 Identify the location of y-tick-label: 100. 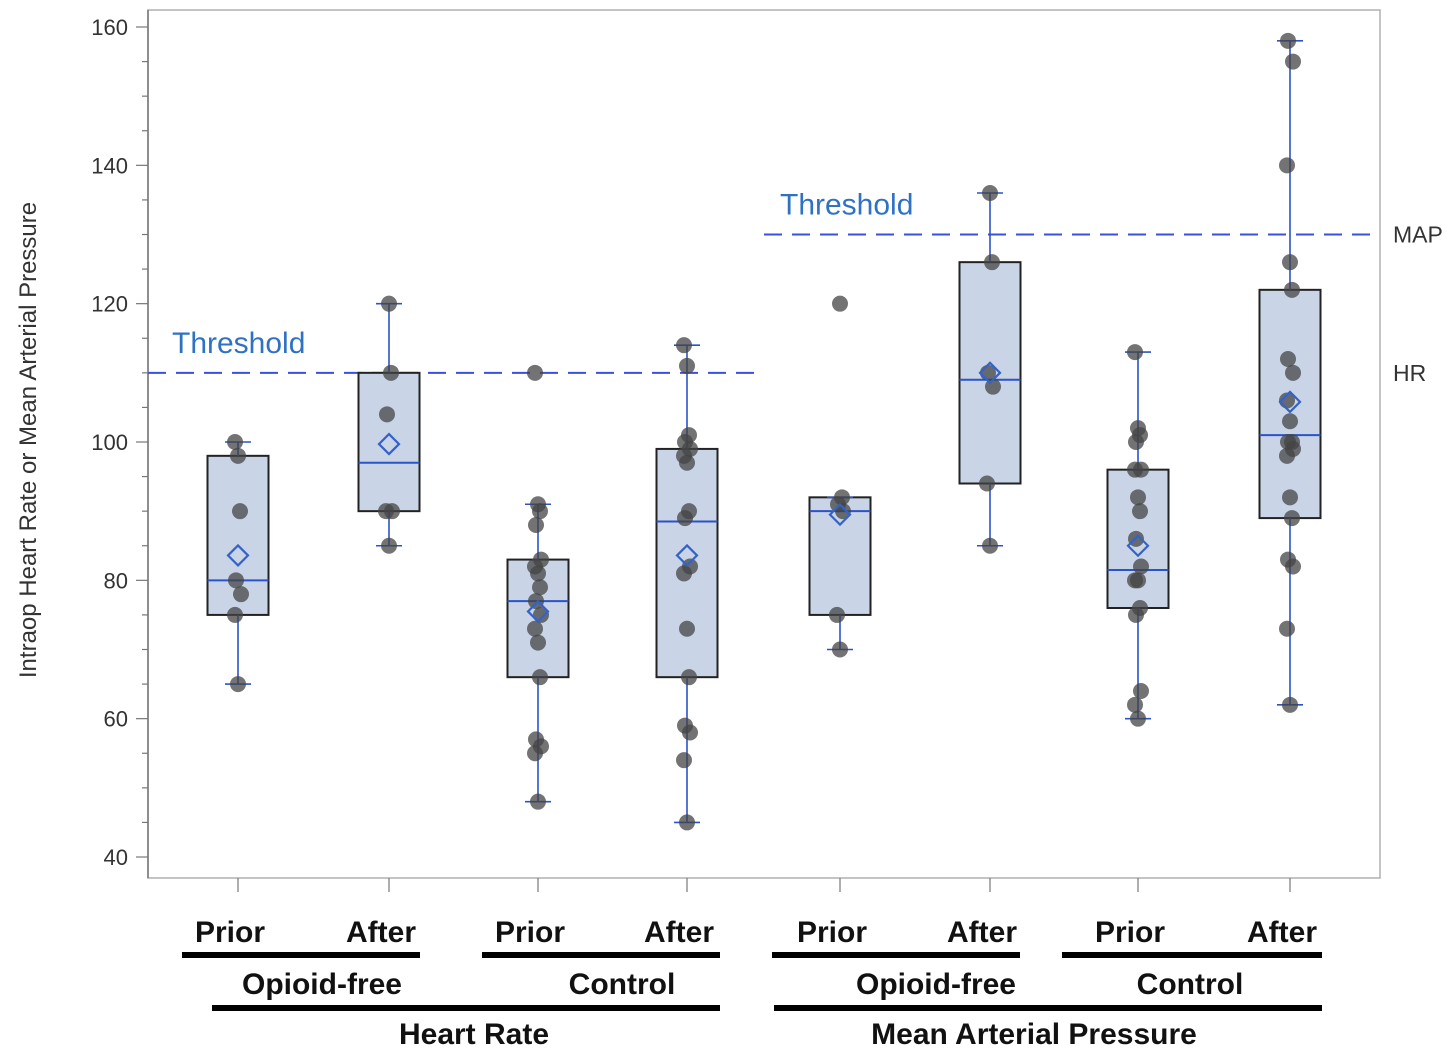
(109, 442).